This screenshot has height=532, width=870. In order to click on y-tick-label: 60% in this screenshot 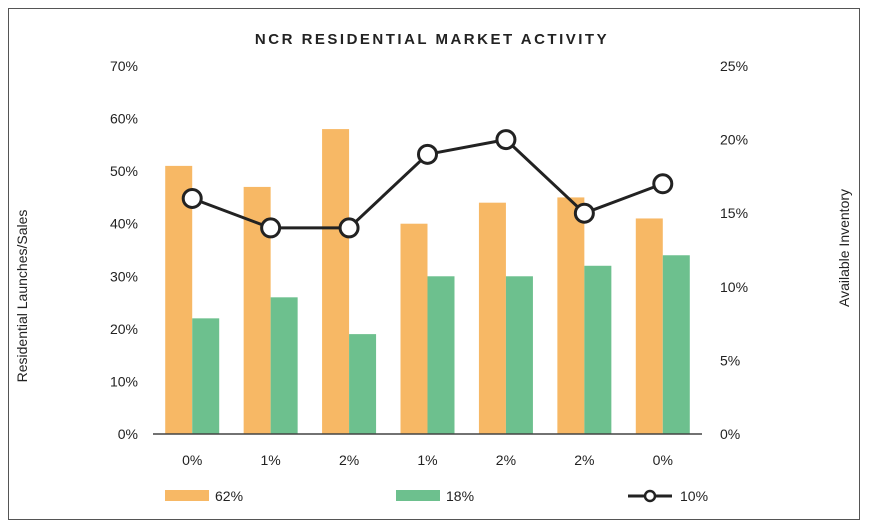, I will do `click(124, 119)`.